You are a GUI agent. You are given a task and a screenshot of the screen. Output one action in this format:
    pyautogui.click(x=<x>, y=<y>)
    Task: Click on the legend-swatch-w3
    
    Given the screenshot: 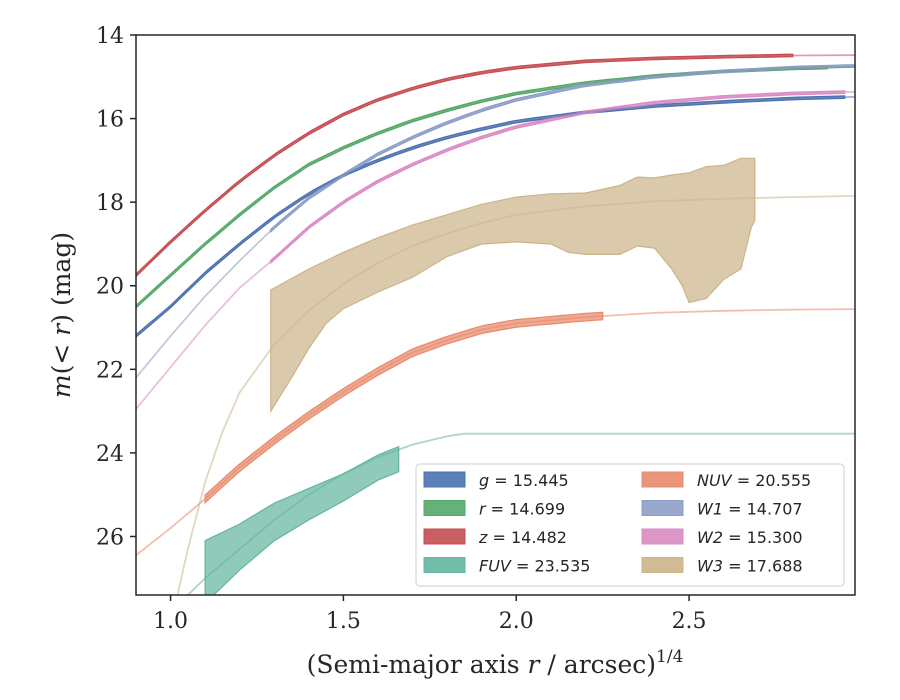 What is the action you would take?
    pyautogui.click(x=662, y=565)
    